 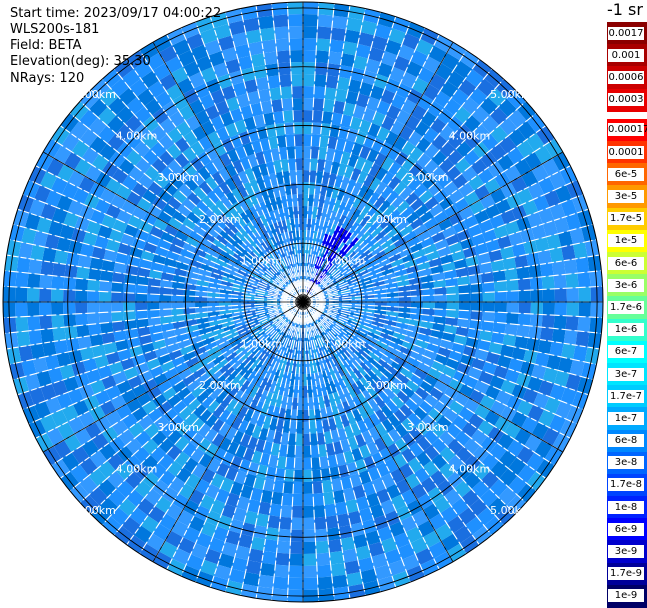 What do you see at coordinates (626, 441) in the screenshot?
I see `colorbar-tick-label: 6e-8` at bounding box center [626, 441].